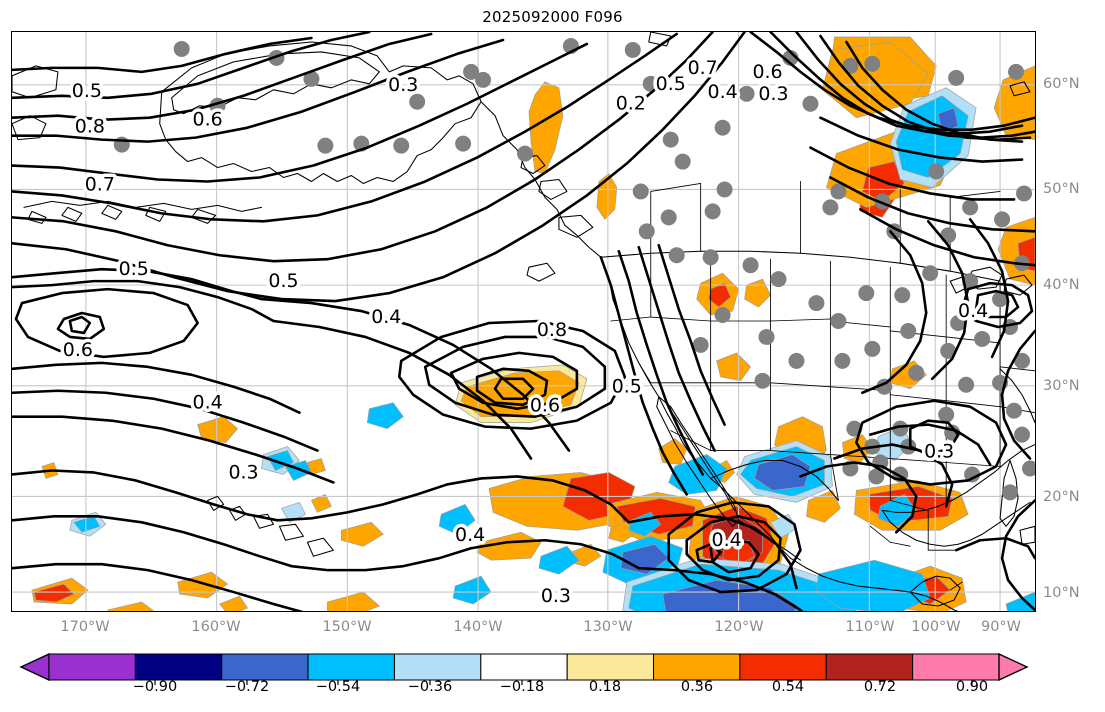 The height and width of the screenshot is (712, 1105). What do you see at coordinates (1001, 627) in the screenshot?
I see `longitude-label: 90°W` at bounding box center [1001, 627].